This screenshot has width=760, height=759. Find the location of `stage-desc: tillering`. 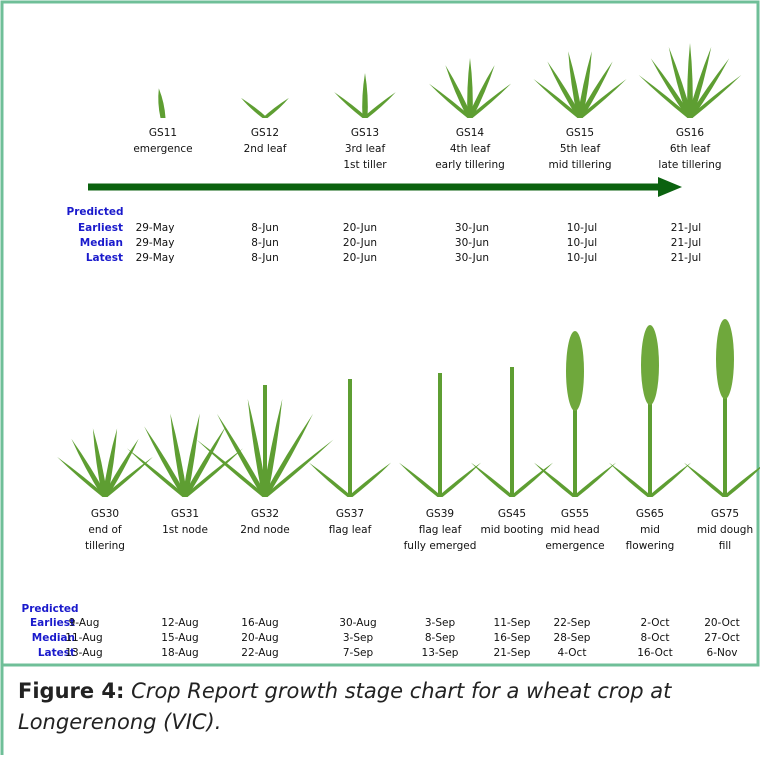

stage-desc: tillering is located at coordinates (105, 546).